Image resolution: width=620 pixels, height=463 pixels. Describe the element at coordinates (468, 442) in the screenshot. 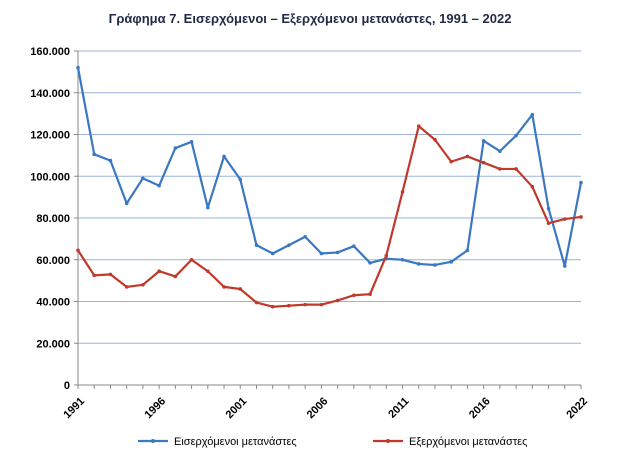

I see `legend-label: Εξερχόμενοι μετανάστες` at that location.